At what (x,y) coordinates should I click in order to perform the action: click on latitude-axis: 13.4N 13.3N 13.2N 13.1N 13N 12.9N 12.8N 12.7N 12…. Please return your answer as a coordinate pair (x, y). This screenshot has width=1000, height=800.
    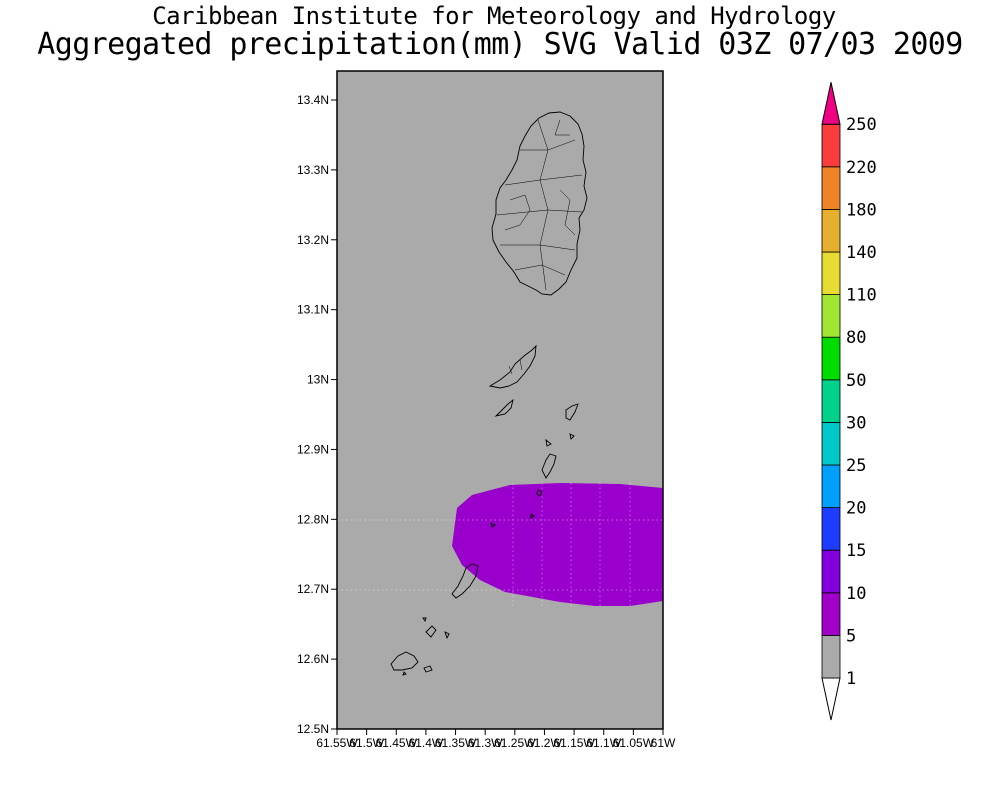
    Looking at the image, I should click on (317, 414).